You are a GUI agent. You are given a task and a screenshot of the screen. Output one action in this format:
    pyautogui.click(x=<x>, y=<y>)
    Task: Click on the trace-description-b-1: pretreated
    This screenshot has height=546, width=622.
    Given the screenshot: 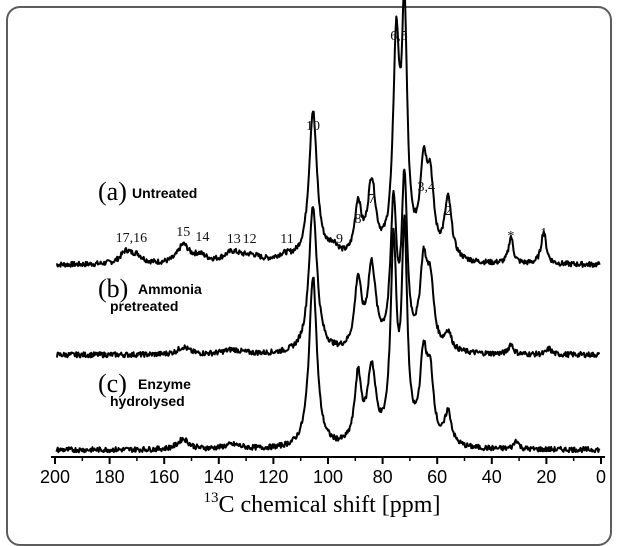 What is the action you would take?
    pyautogui.click(x=144, y=306)
    